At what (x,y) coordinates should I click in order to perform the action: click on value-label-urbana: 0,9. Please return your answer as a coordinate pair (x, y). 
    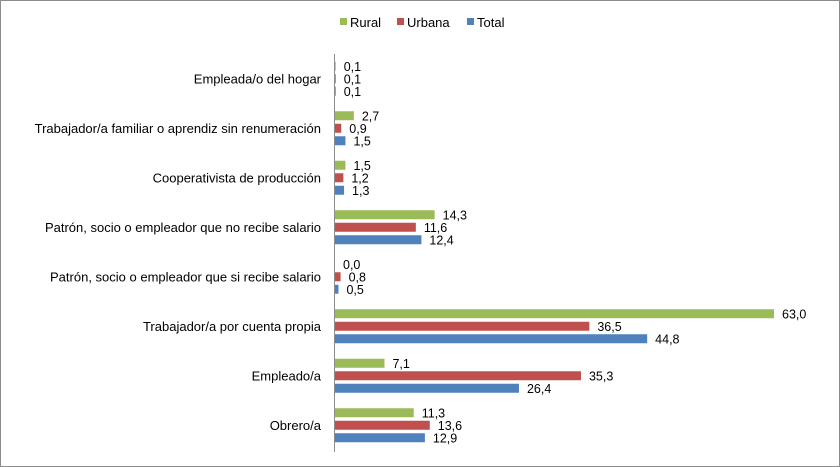
    Looking at the image, I should click on (357, 129).